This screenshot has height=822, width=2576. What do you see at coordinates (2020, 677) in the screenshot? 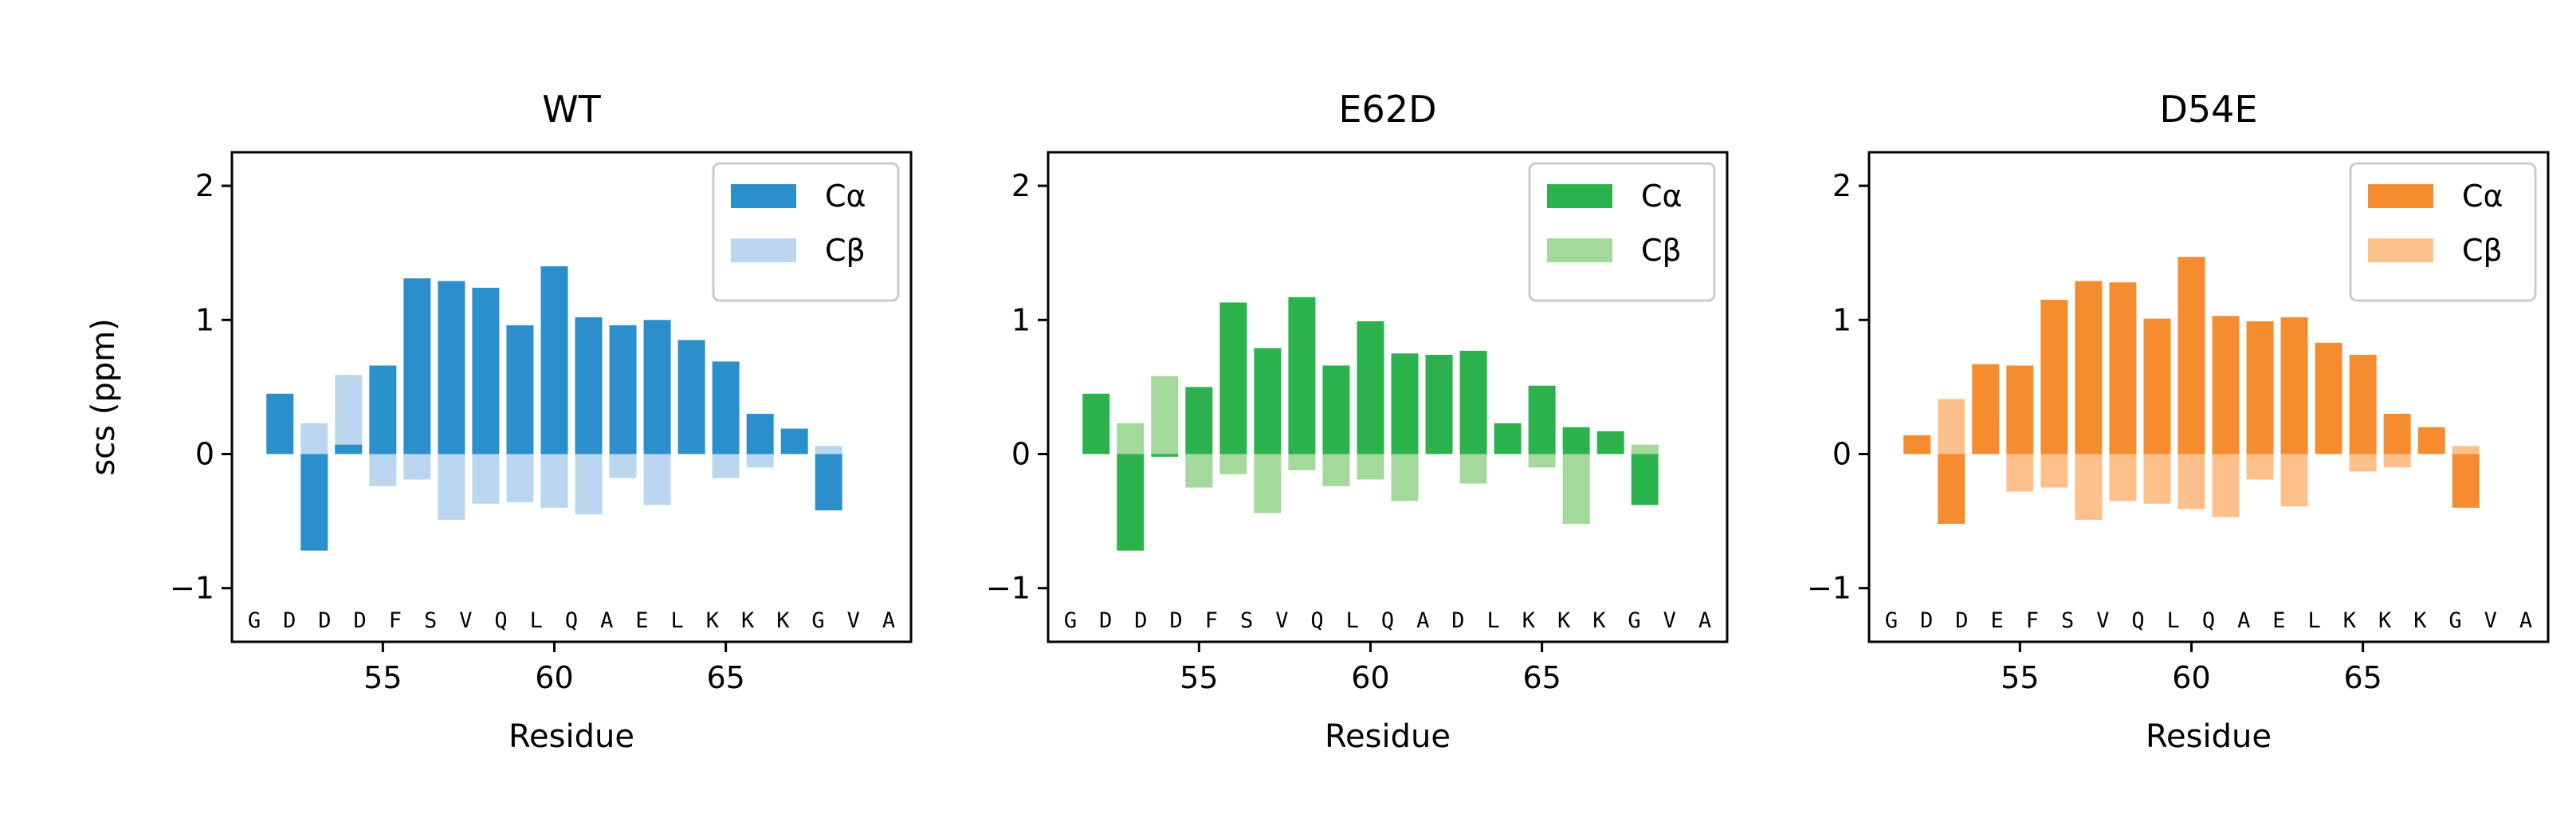
I see `x-tick-label: 55` at bounding box center [2020, 677].